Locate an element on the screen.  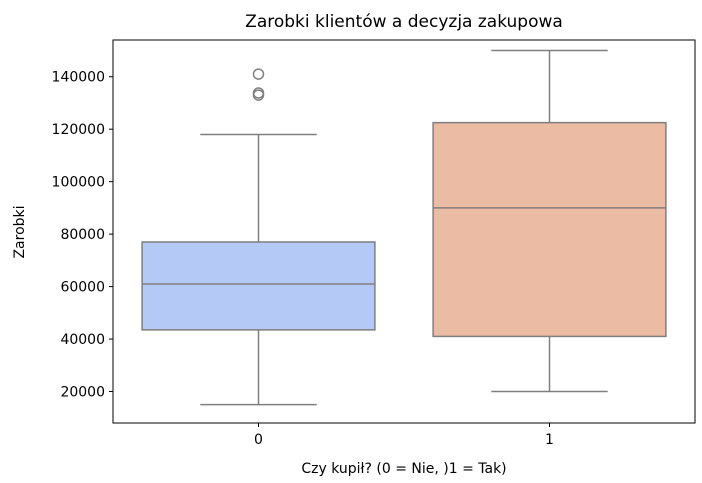
x-tick-label-0: 0 is located at coordinates (258, 440).